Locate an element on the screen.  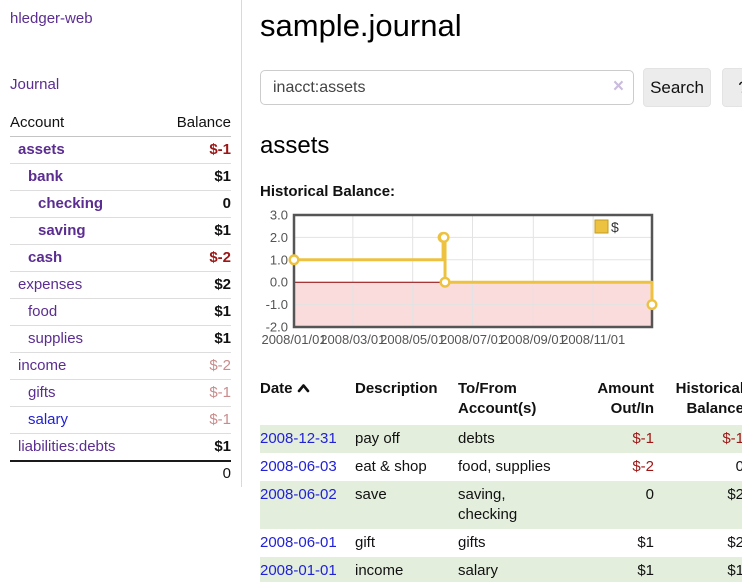
register-description: eat & shop is located at coordinates (391, 466).